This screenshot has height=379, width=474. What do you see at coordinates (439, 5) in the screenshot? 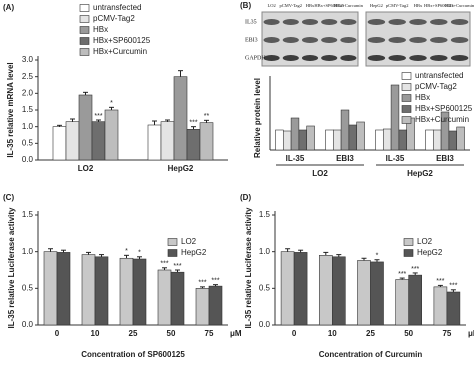
I see `lane-label: HBx+SP600125` at bounding box center [439, 5].